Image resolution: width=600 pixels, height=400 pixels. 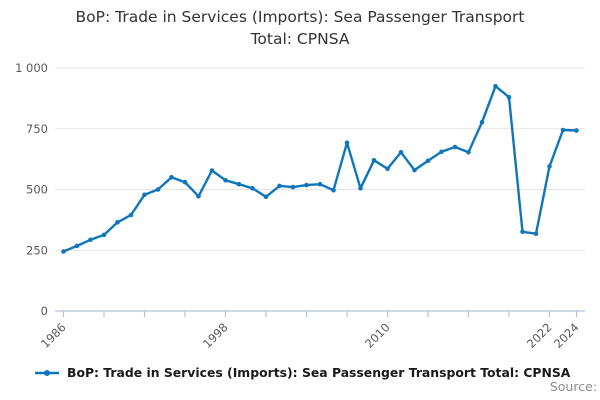 What do you see at coordinates (566, 335) in the screenshot?
I see `x-tick-label: 2024` at bounding box center [566, 335].